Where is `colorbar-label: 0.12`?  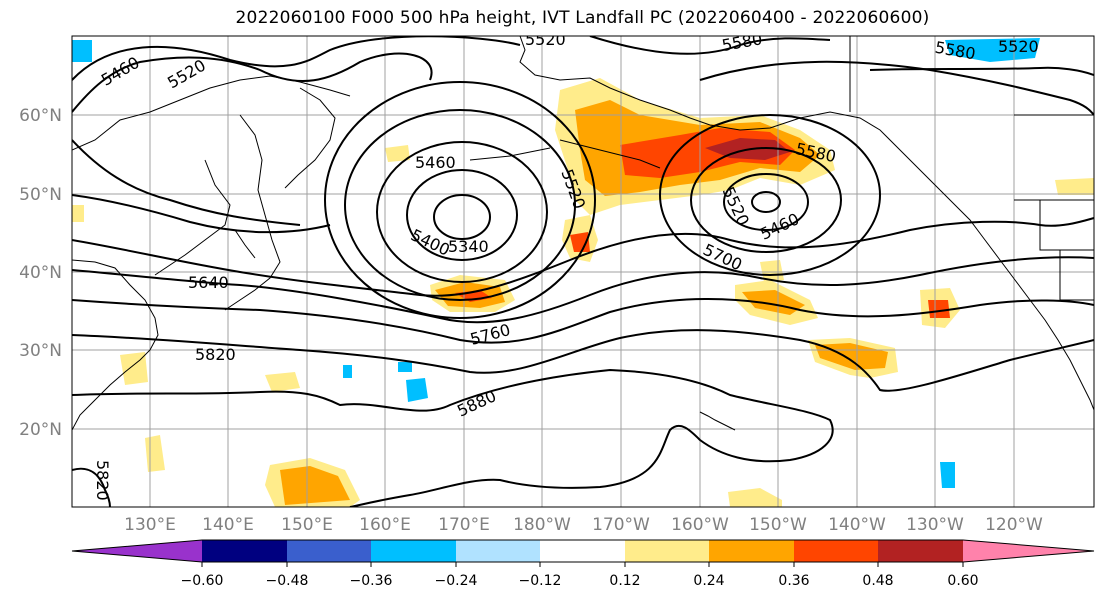 colorbar-label: 0.12 is located at coordinates (624, 581).